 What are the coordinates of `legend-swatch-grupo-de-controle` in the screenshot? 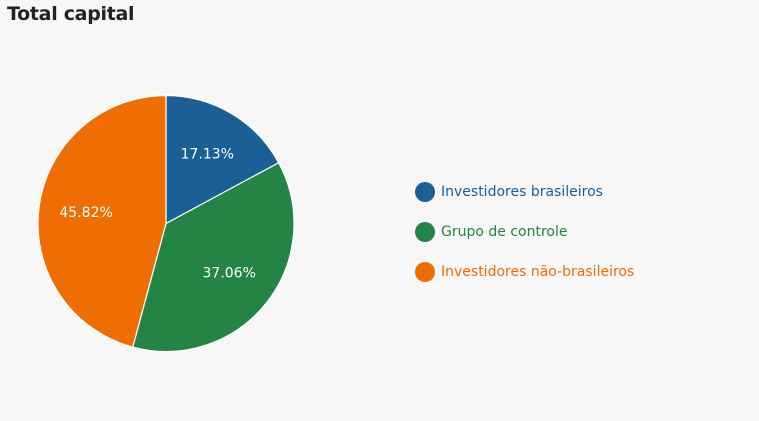 It's located at (425, 232).